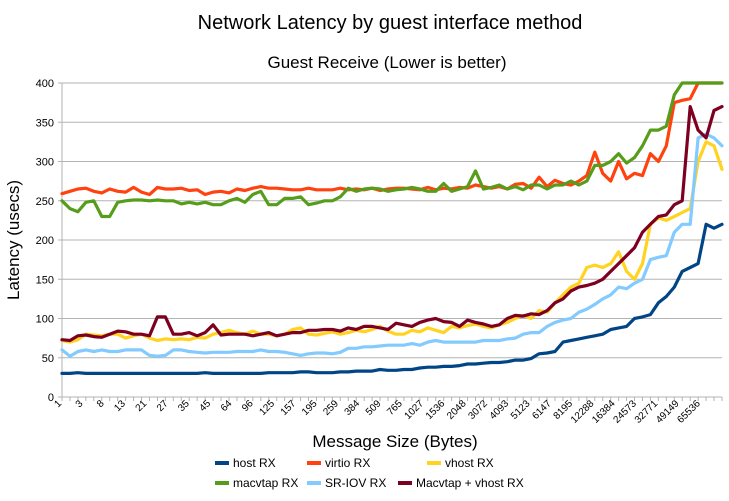 This screenshot has width=729, height=501. Describe the element at coordinates (45, 123) in the screenshot. I see `y-tick-label: 350` at that location.